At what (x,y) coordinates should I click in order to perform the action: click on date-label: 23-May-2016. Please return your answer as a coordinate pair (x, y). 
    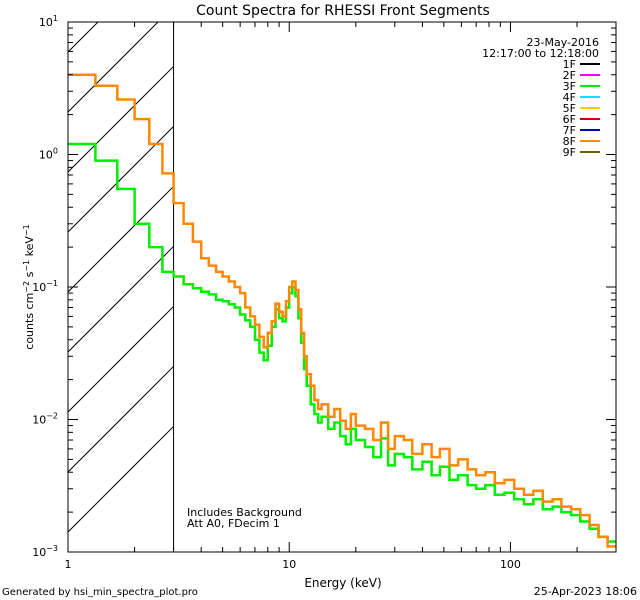
    Looking at the image, I should click on (563, 42).